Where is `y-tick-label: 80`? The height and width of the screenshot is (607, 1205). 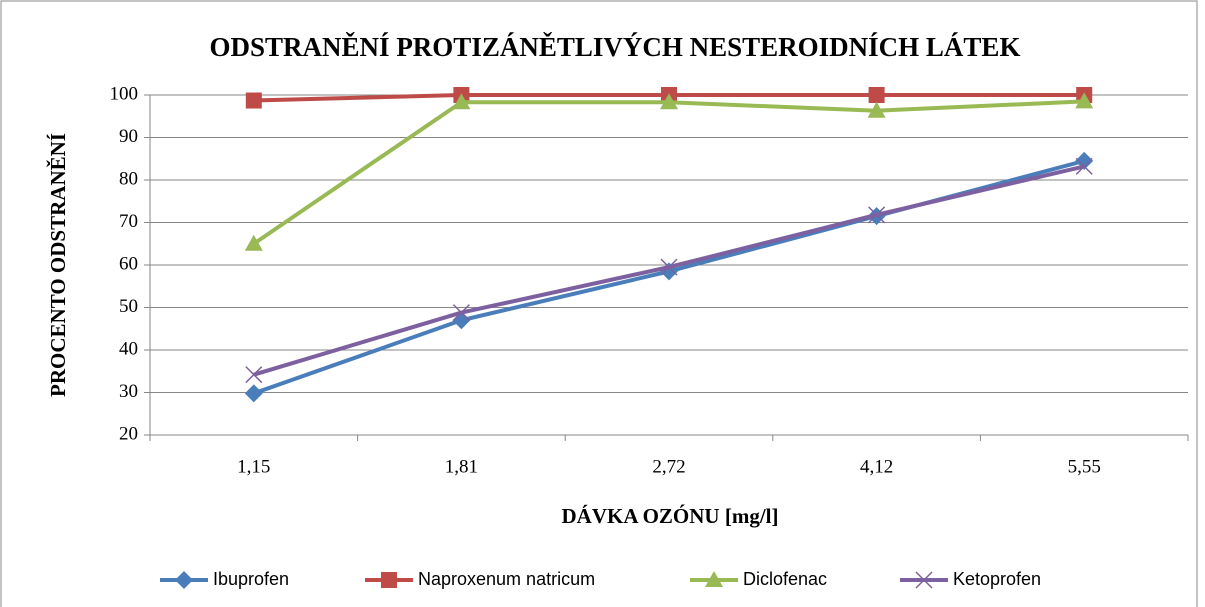 y-tick-label: 80 is located at coordinates (128, 178).